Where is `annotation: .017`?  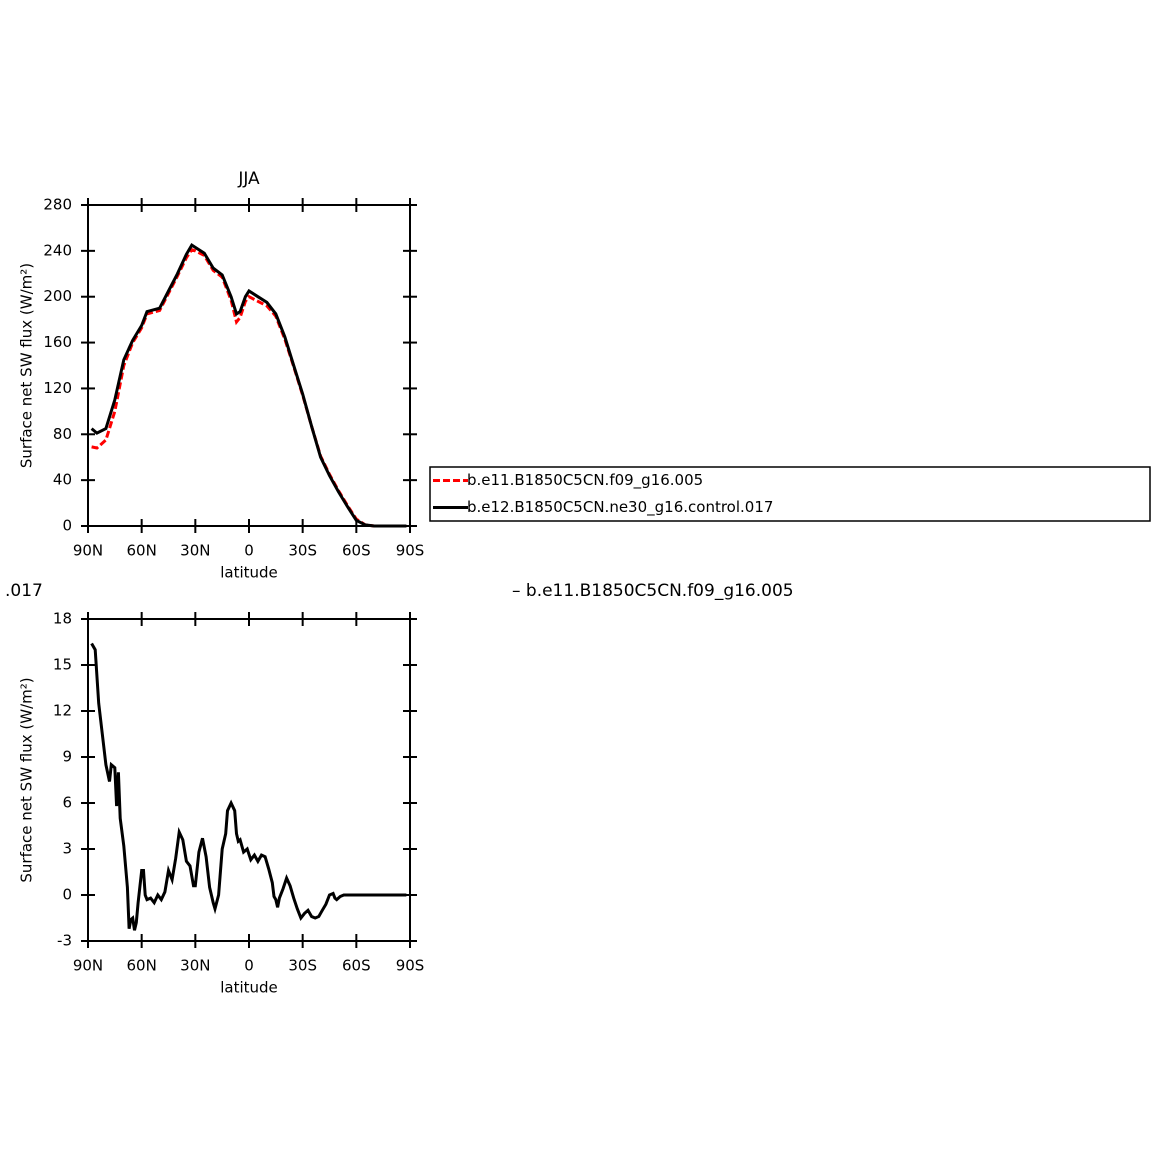 annotation: .017 is located at coordinates (24, 591).